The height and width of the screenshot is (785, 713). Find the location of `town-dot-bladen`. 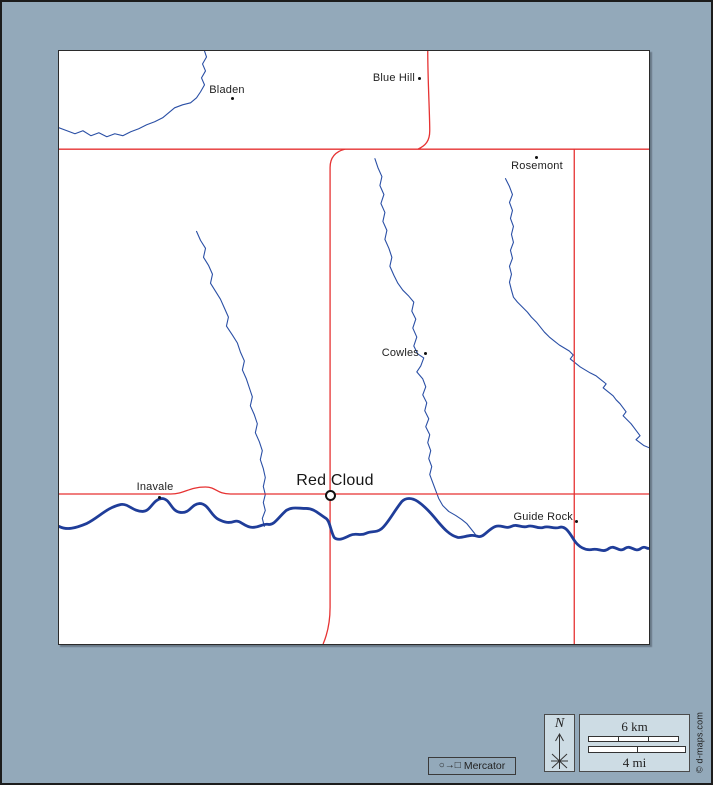

town-dot-bladen is located at coordinates (232, 98).